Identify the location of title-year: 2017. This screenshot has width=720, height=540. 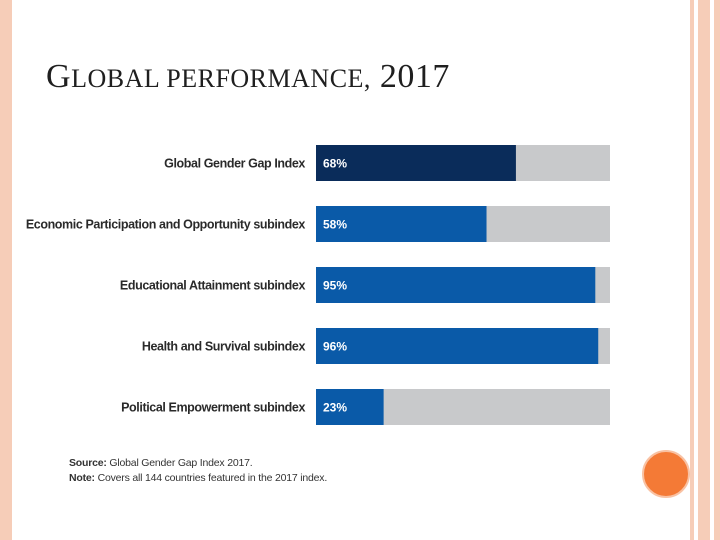
(414, 76).